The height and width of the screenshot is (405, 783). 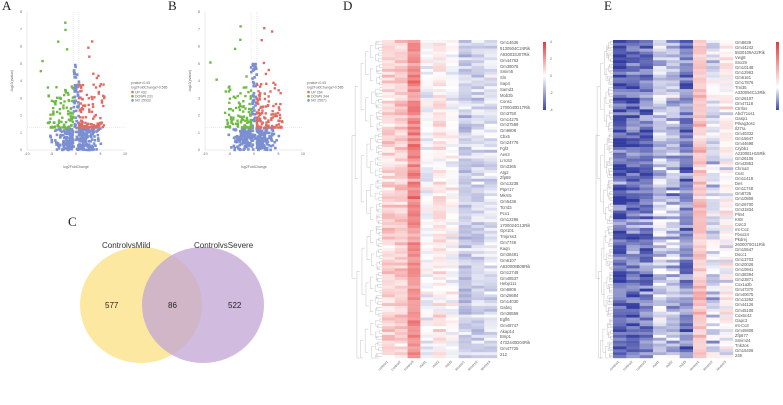 What do you see at coordinates (143, 101) in the screenshot?
I see `legend-item-label: NO 25932` at bounding box center [143, 101].